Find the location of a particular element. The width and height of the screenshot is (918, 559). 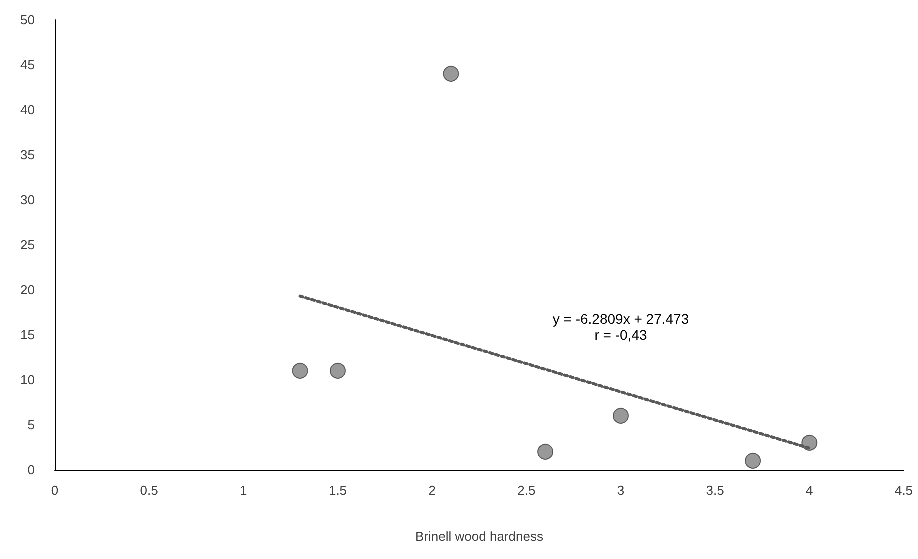

x-tick-label: 0.5 is located at coordinates (149, 490).